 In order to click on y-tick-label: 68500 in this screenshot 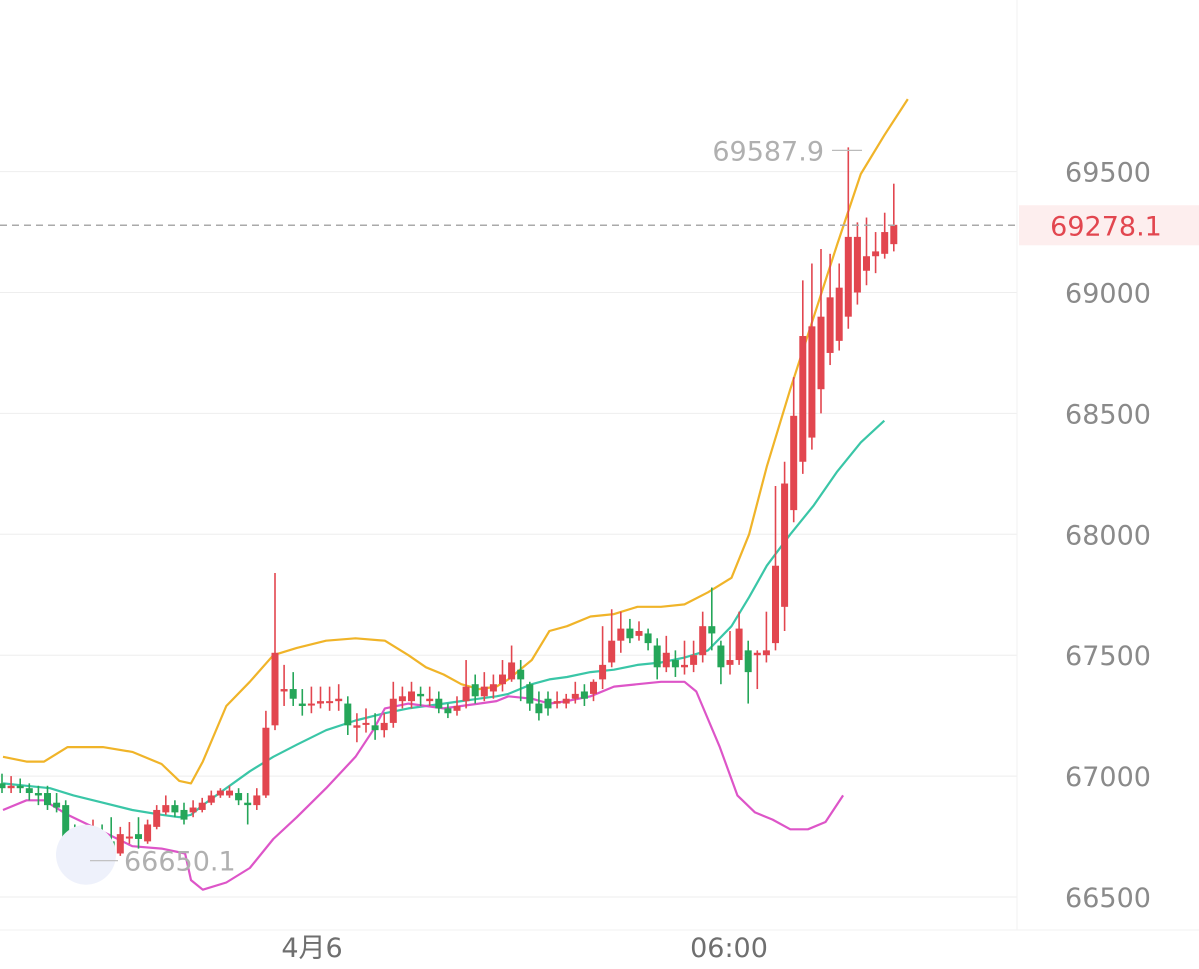, I will do `click(1108, 414)`.